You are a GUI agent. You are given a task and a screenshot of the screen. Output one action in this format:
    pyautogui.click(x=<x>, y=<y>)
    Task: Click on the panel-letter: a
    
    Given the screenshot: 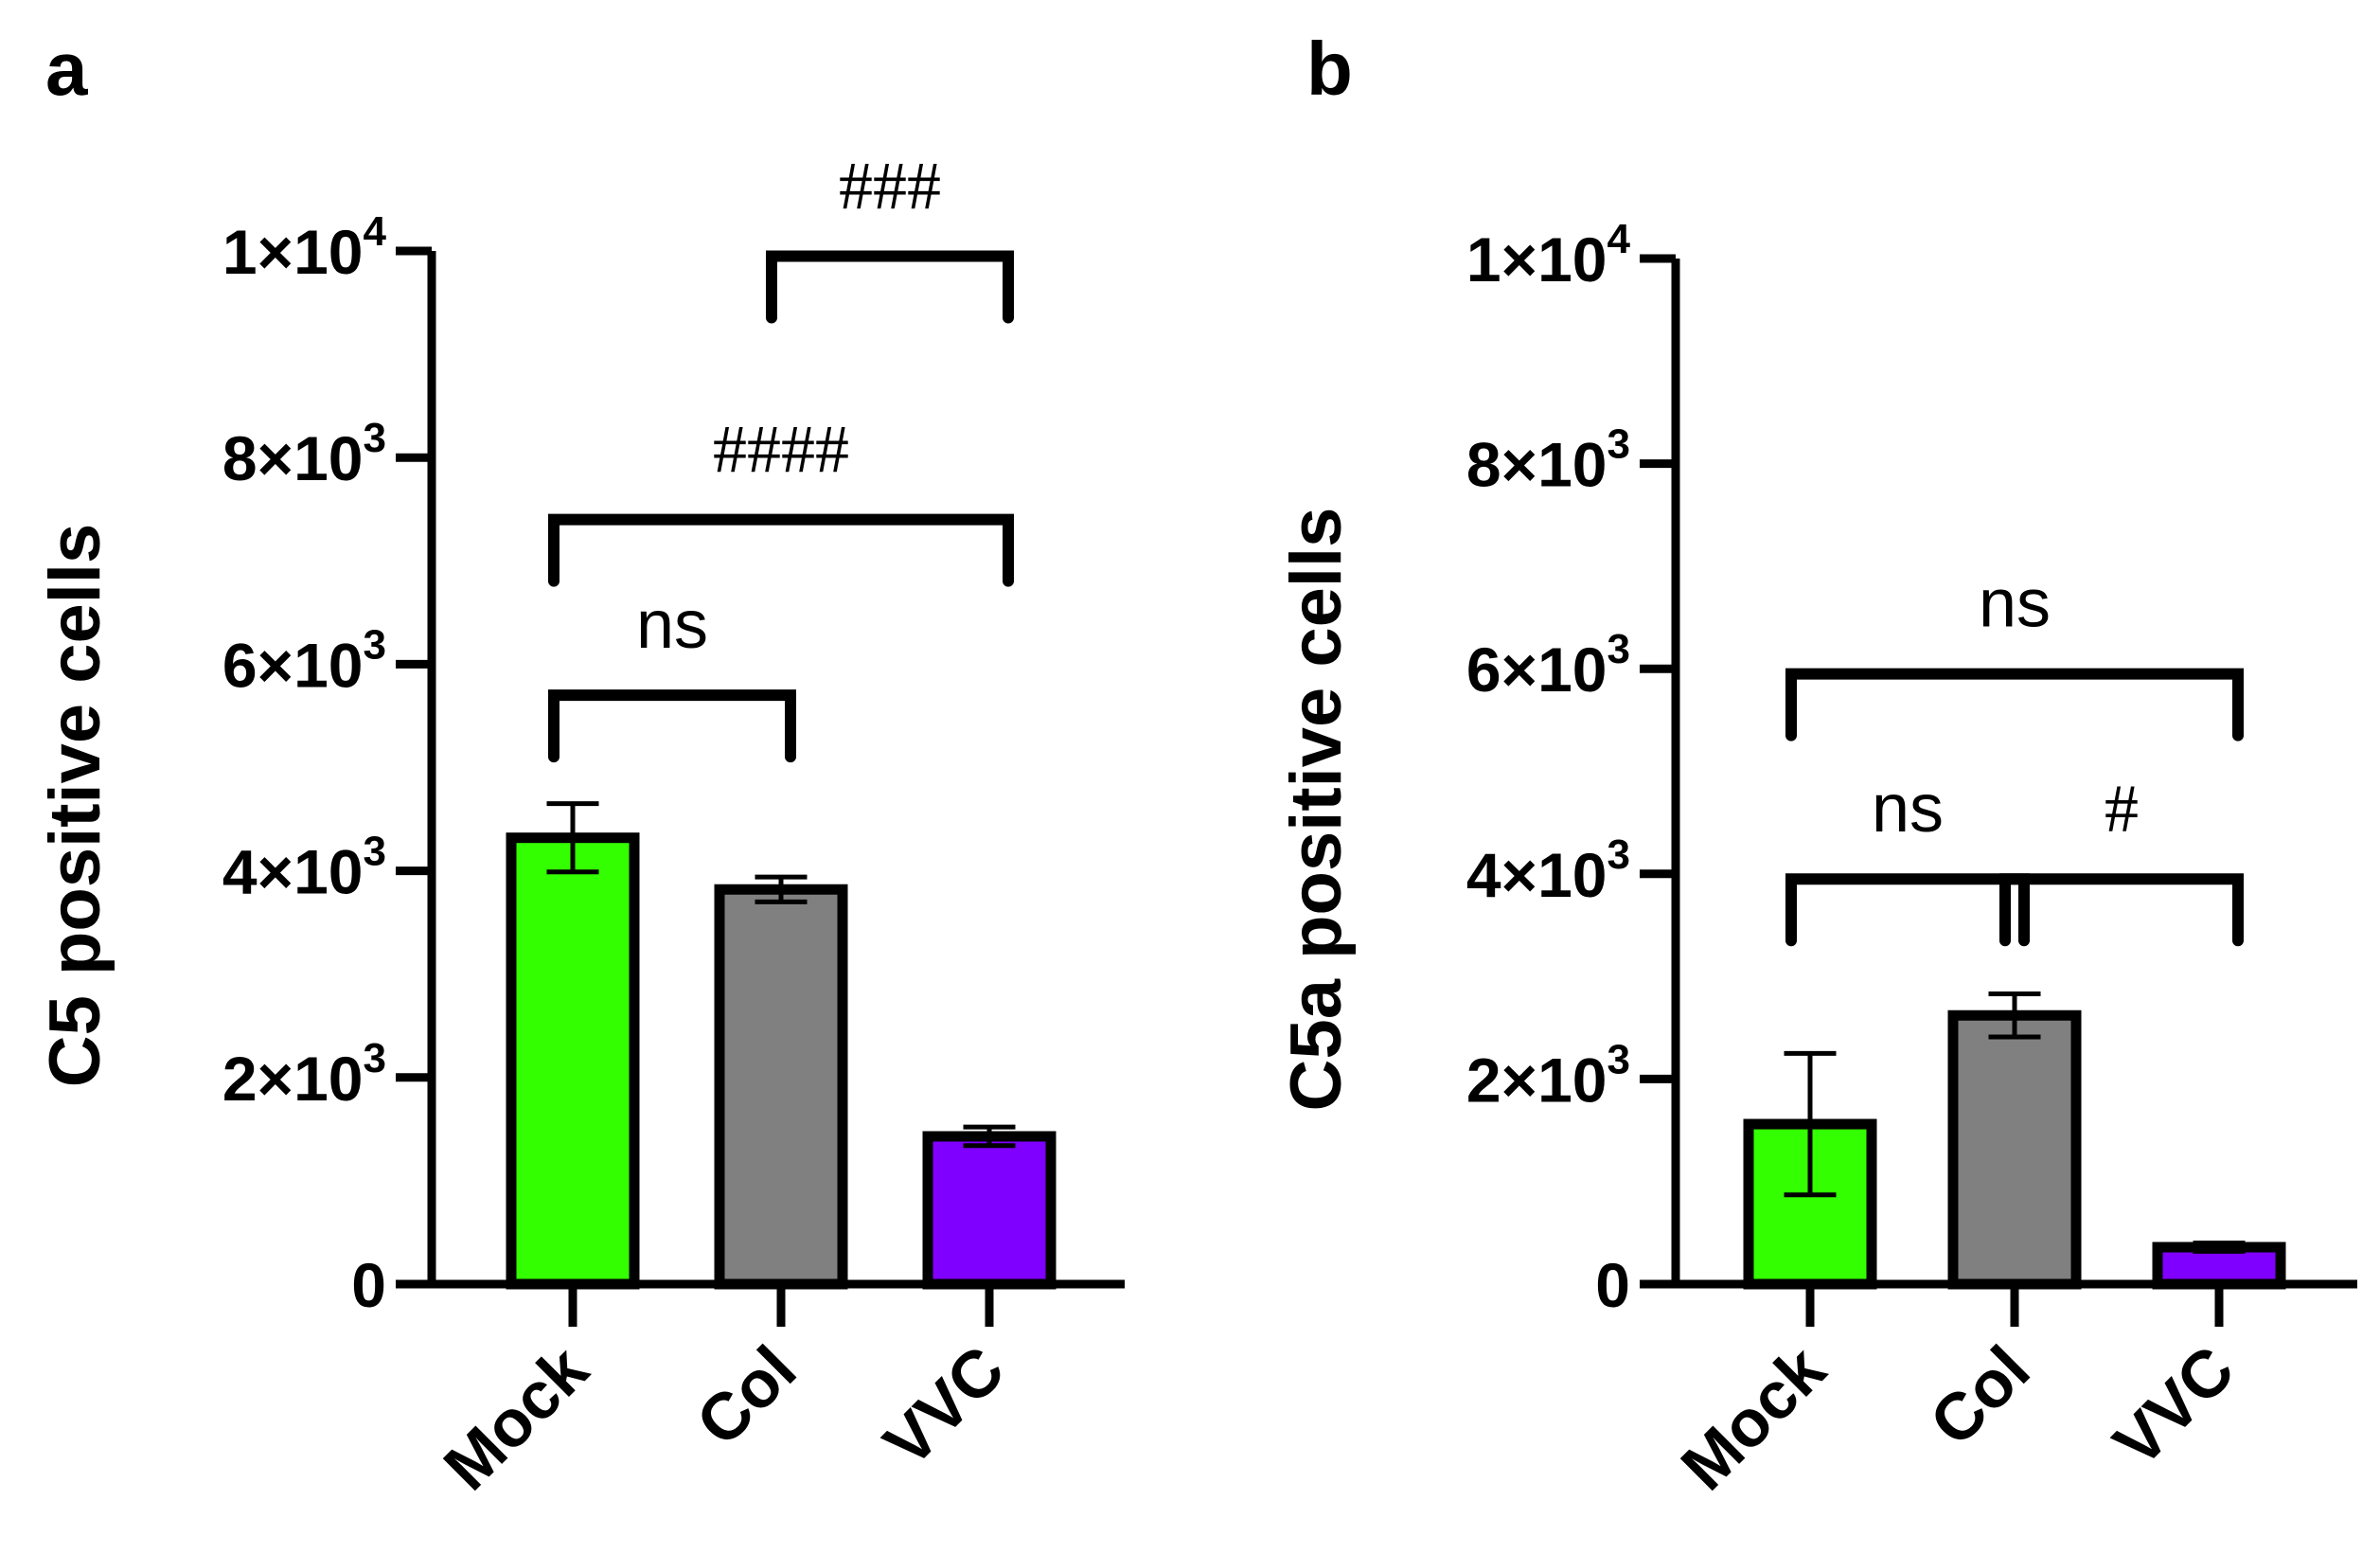 What is the action you would take?
    pyautogui.click(x=66, y=69)
    